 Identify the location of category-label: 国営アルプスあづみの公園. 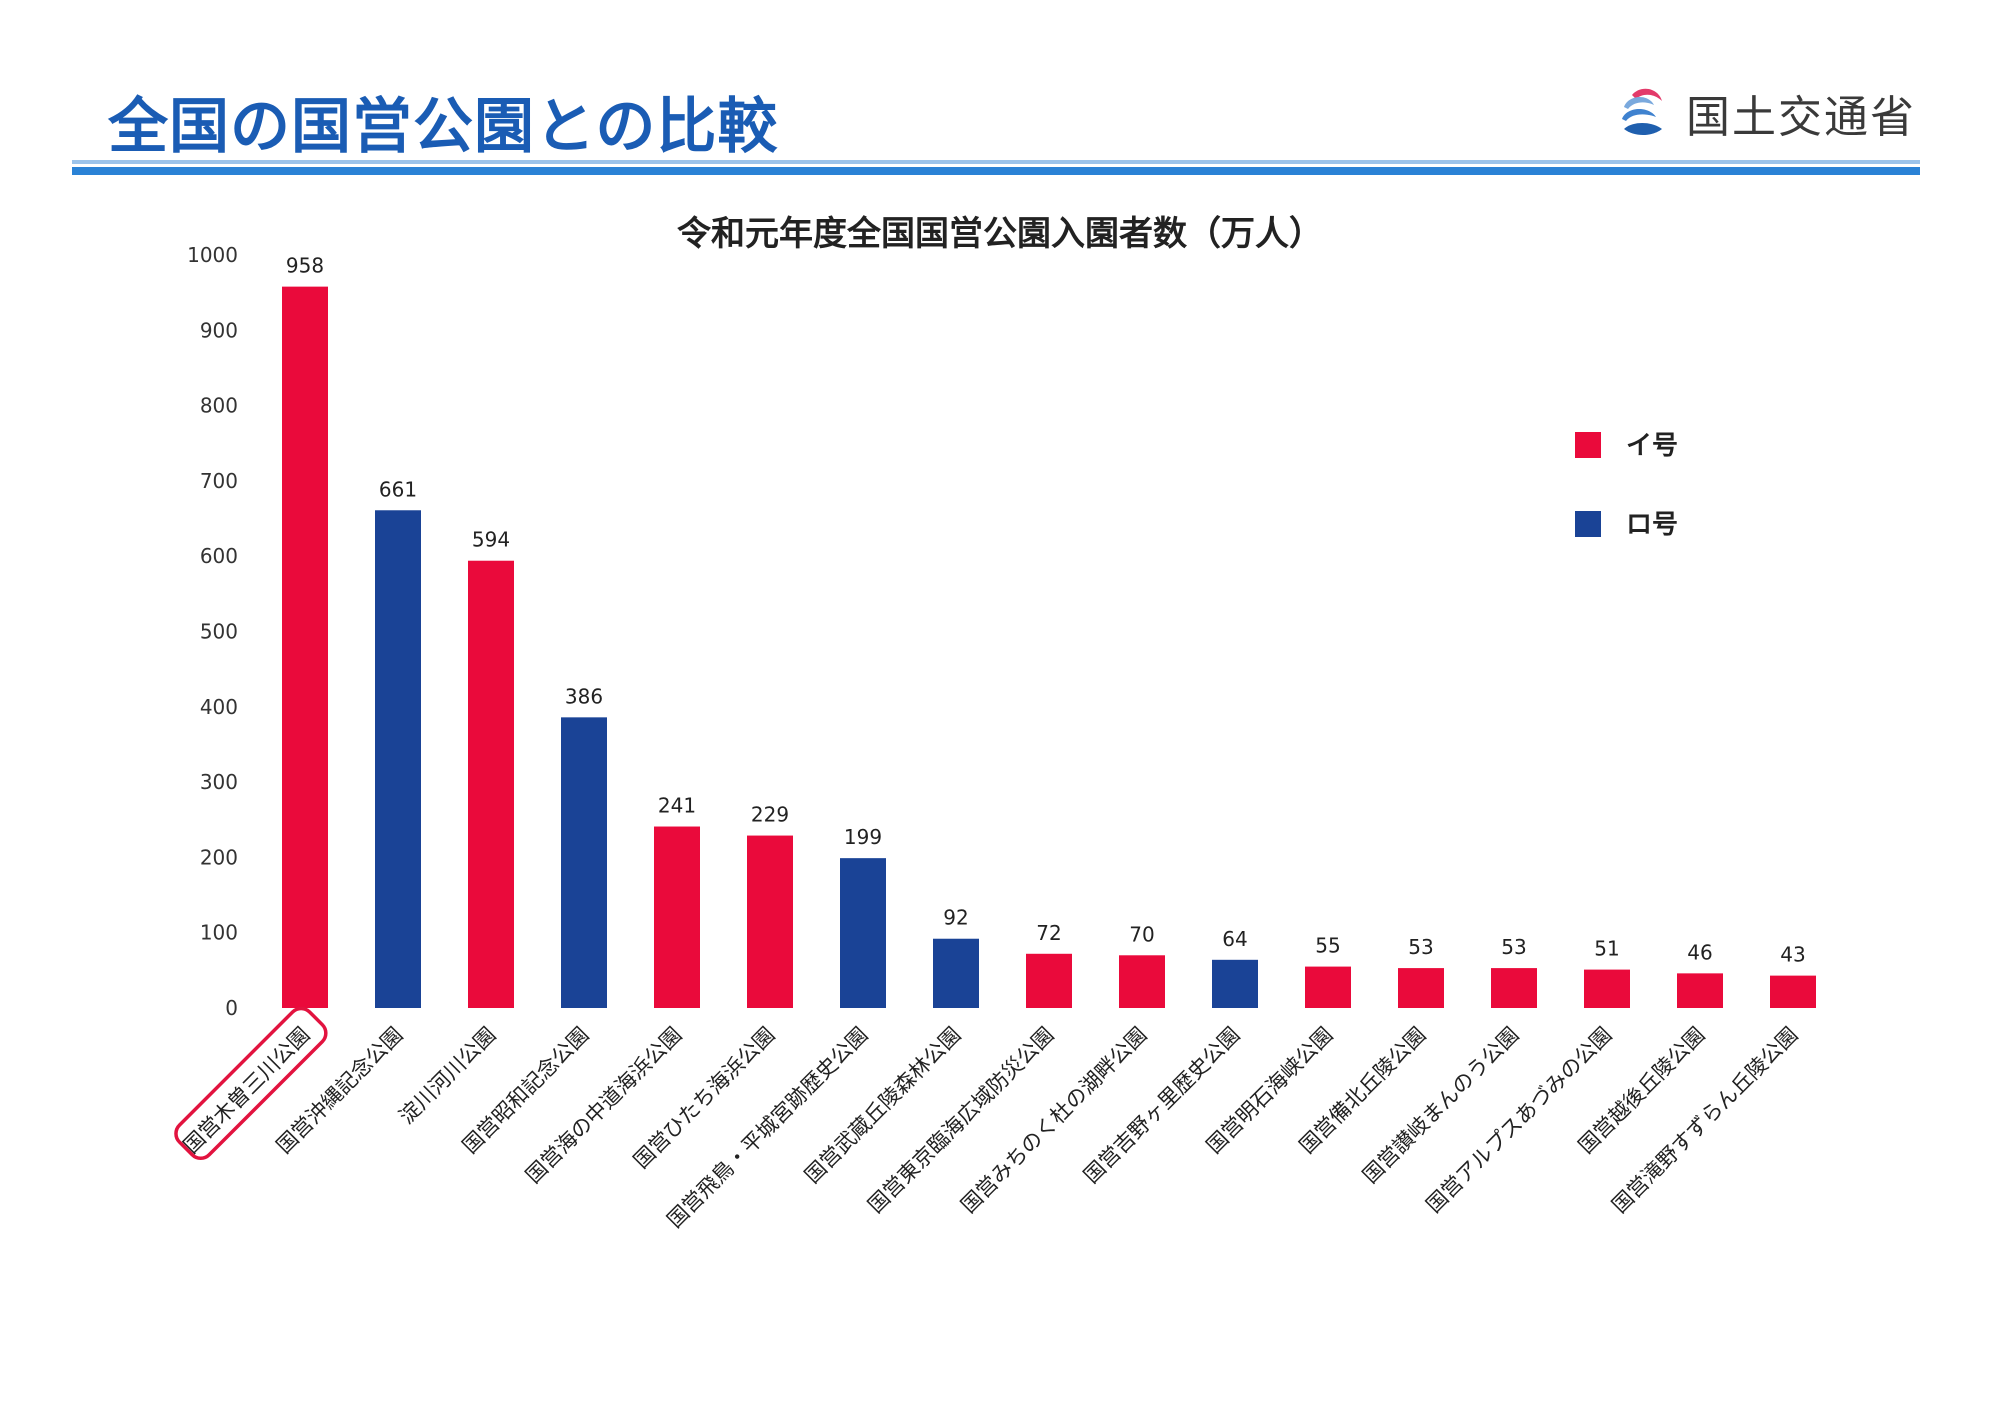
(1519, 1120).